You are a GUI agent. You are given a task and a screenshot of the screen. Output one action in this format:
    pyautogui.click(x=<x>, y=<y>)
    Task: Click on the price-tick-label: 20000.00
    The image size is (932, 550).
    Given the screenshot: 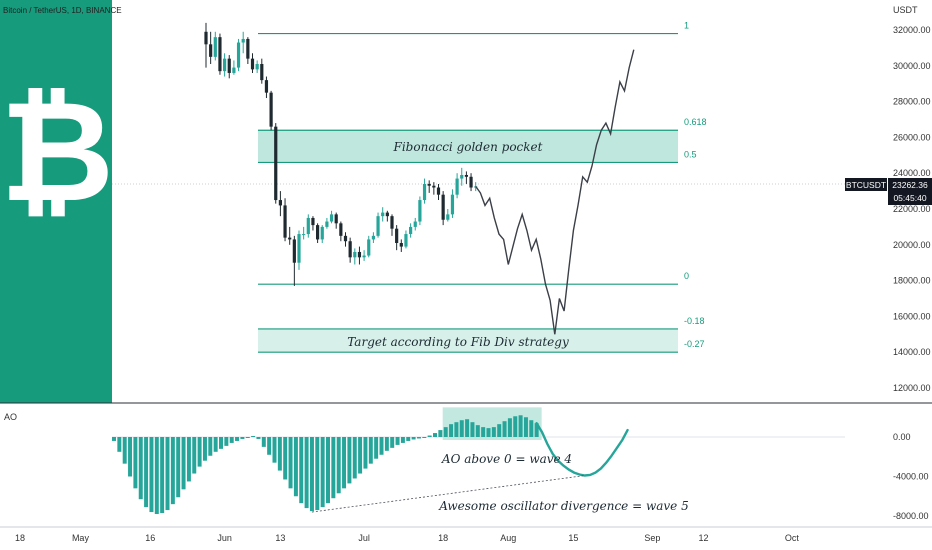 What is the action you would take?
    pyautogui.click(x=912, y=245)
    